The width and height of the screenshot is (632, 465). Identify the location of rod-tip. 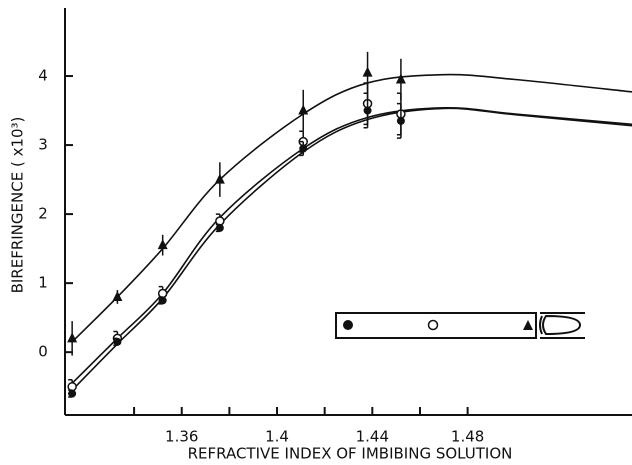
(562, 325).